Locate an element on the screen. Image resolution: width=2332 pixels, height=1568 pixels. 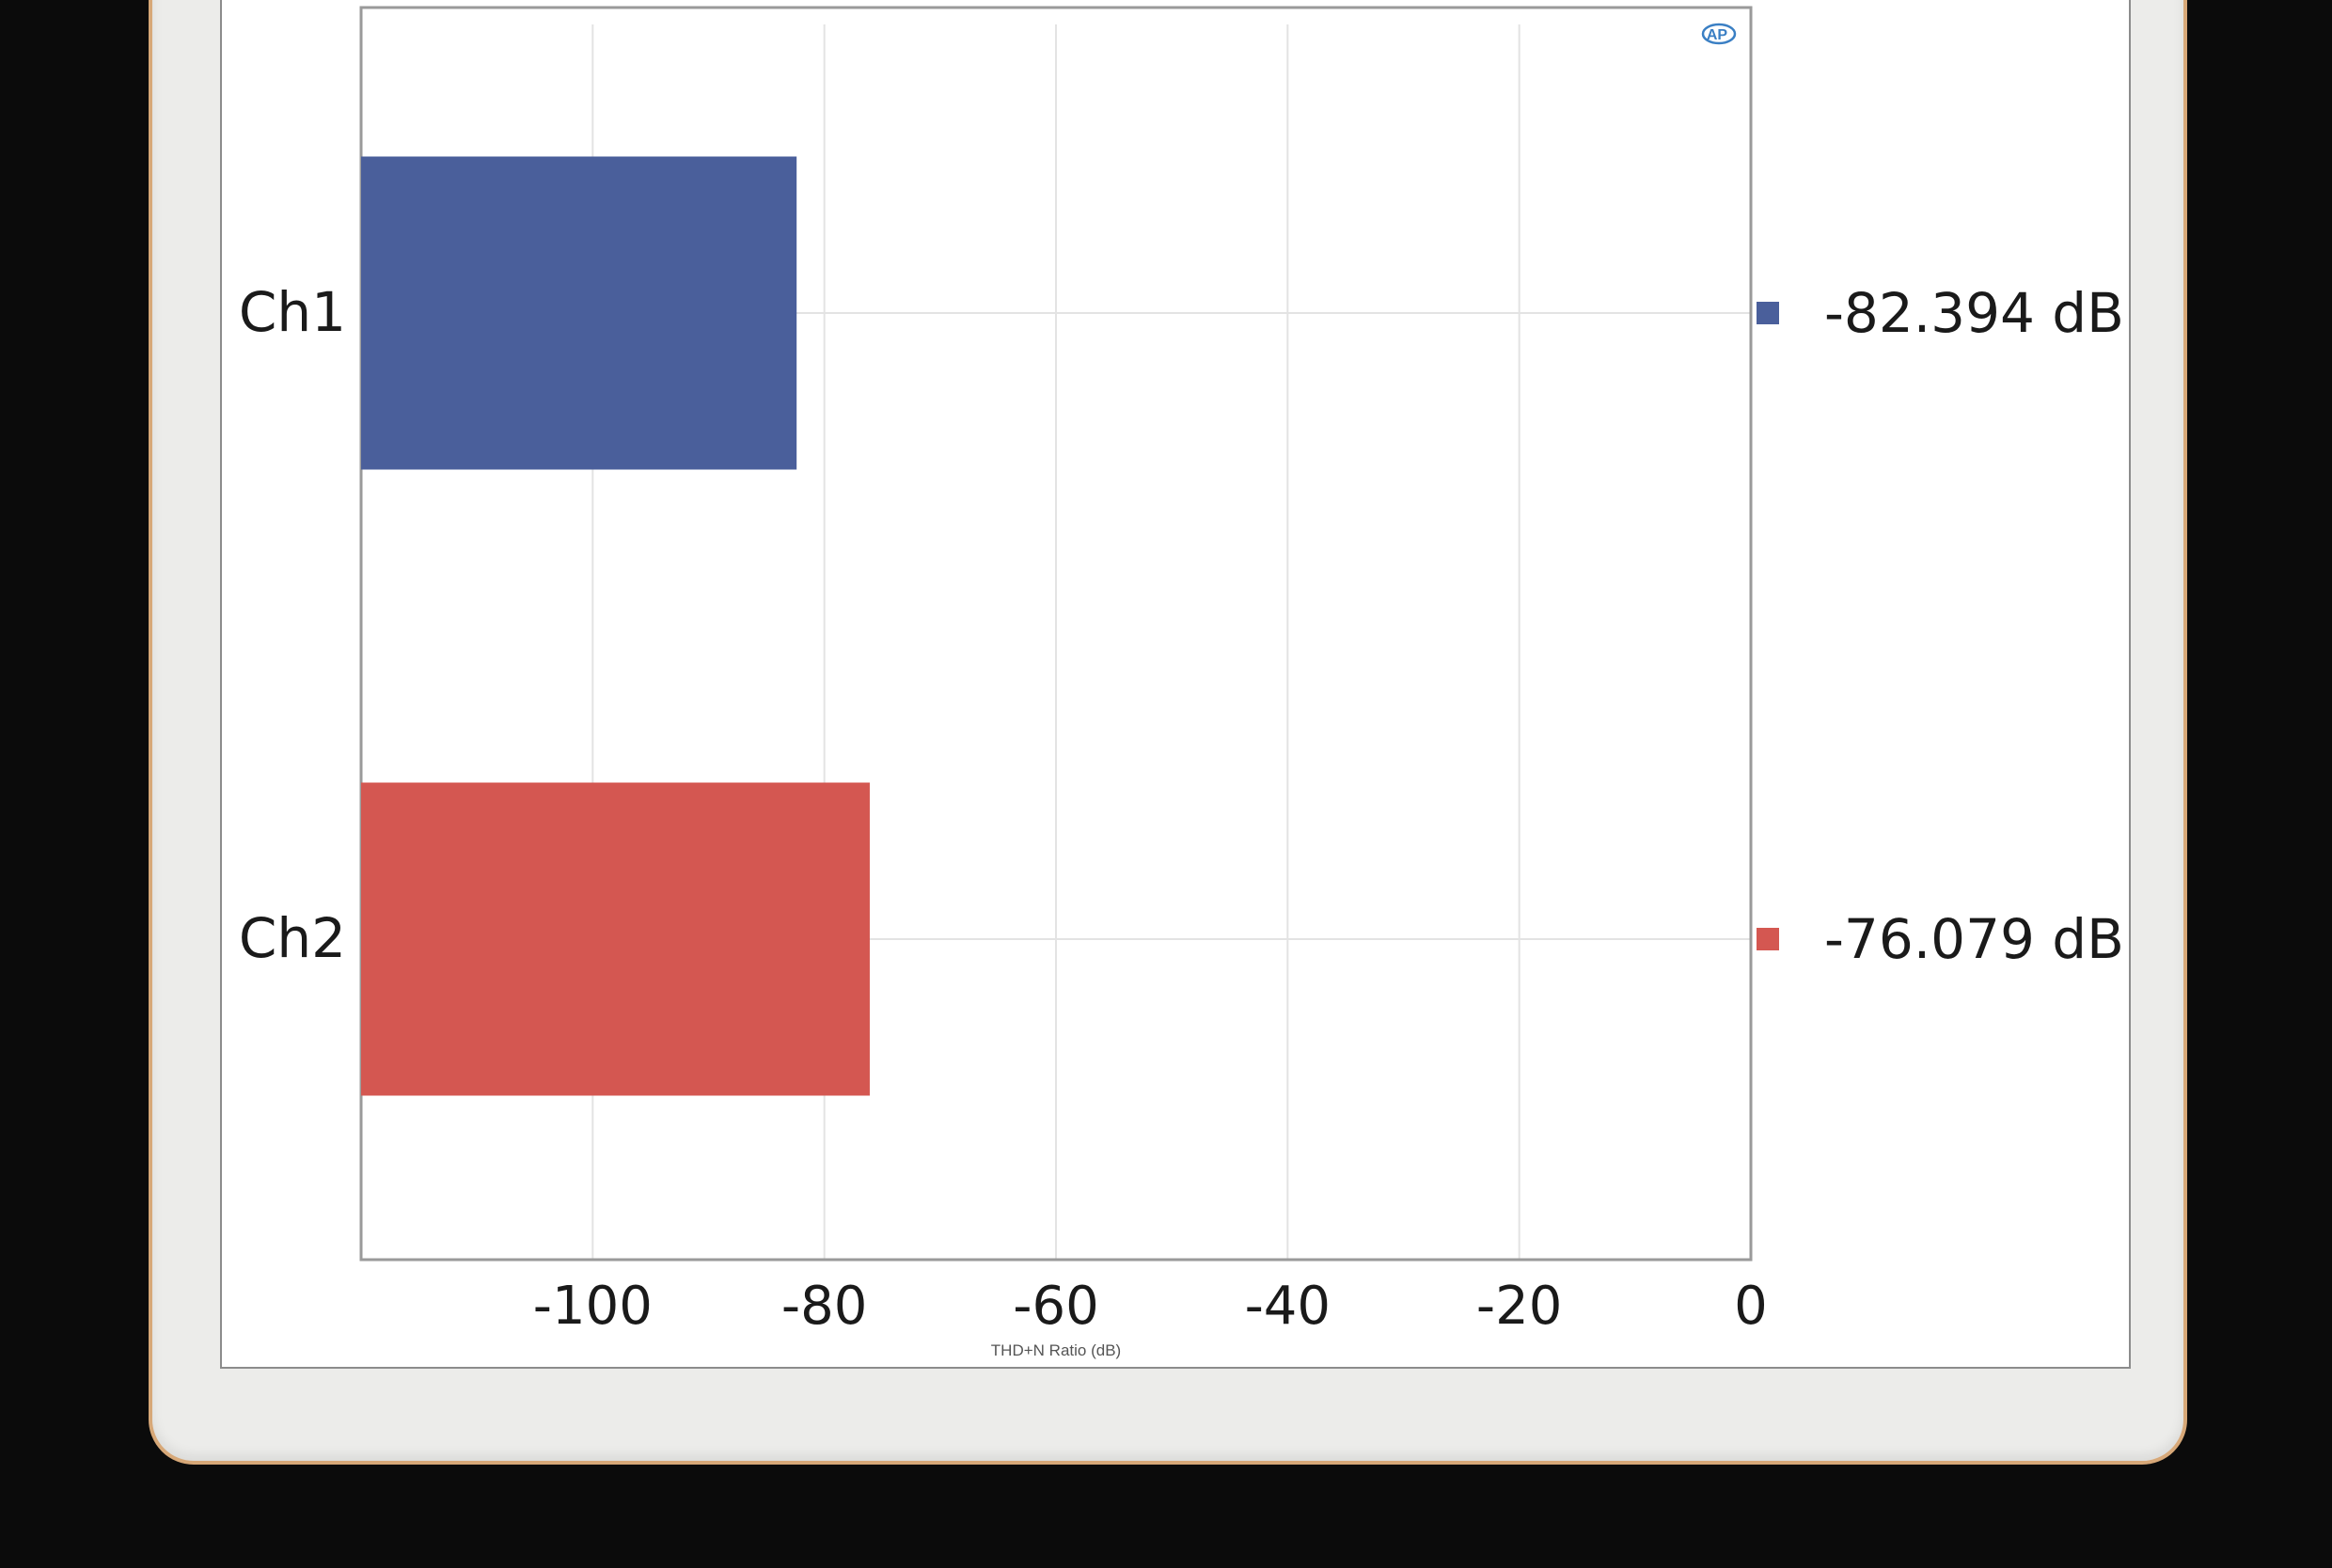
category-label-ch2: Ch2 is located at coordinates (292, 938).